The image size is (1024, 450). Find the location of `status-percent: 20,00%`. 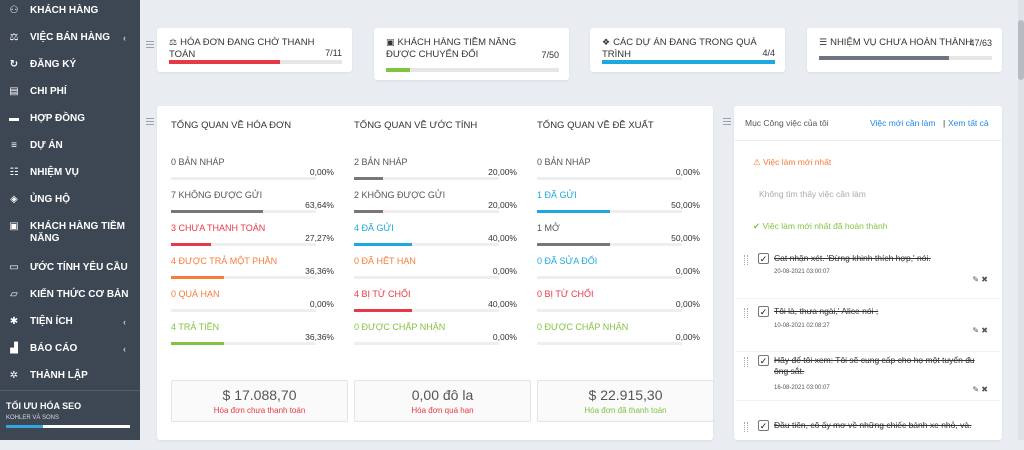

status-percent: 20,00% is located at coordinates (502, 172).